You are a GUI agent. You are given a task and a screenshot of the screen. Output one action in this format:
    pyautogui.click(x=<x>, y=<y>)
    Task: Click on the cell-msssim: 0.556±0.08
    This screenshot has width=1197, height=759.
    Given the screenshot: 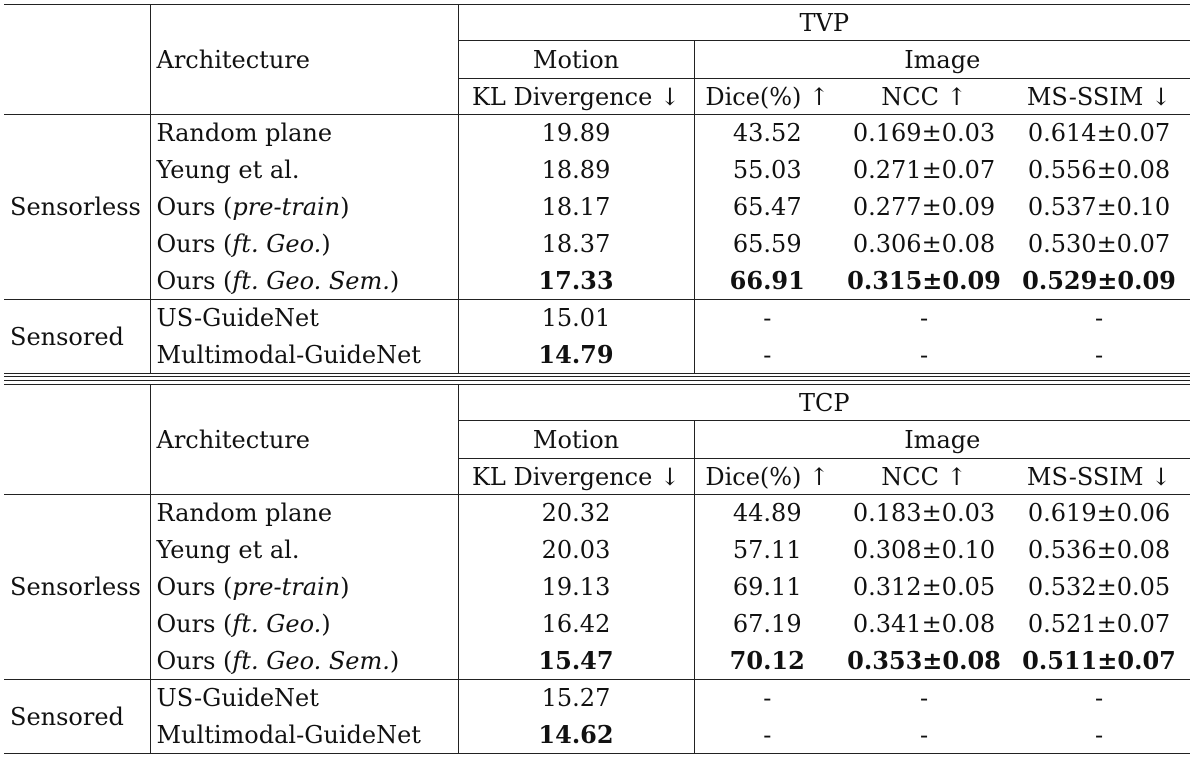 What is the action you would take?
    pyautogui.click(x=1099, y=170)
    